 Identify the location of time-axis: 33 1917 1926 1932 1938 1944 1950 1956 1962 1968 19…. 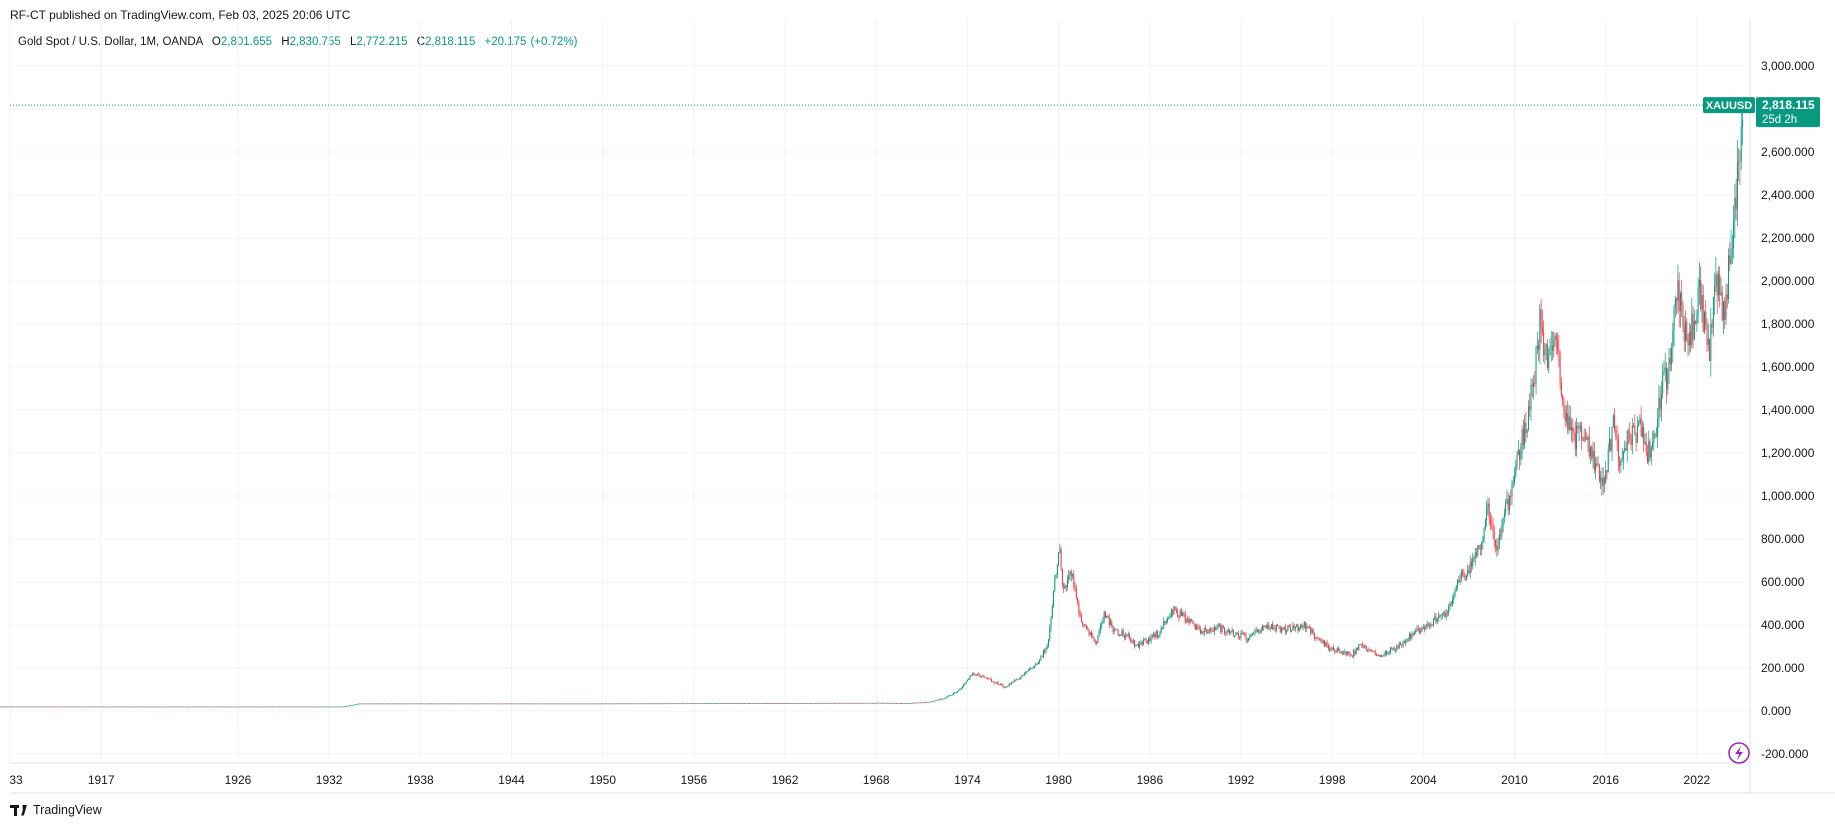
(859, 780).